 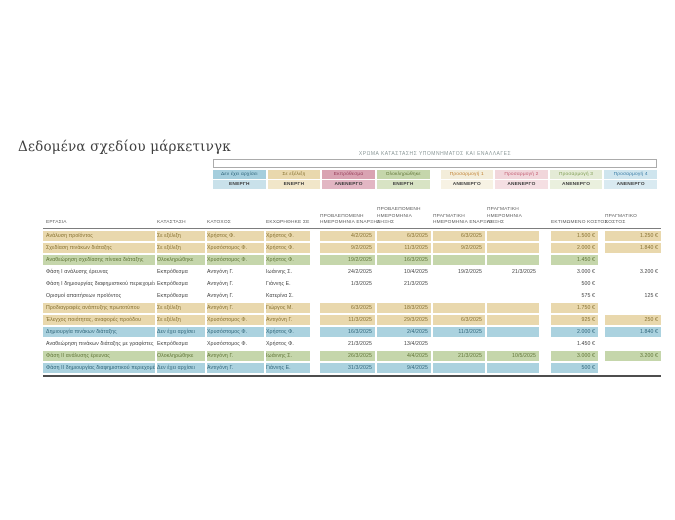 What do you see at coordinates (347, 308) in the screenshot?
I see `cell-projected-start: 6/3/2025` at bounding box center [347, 308].